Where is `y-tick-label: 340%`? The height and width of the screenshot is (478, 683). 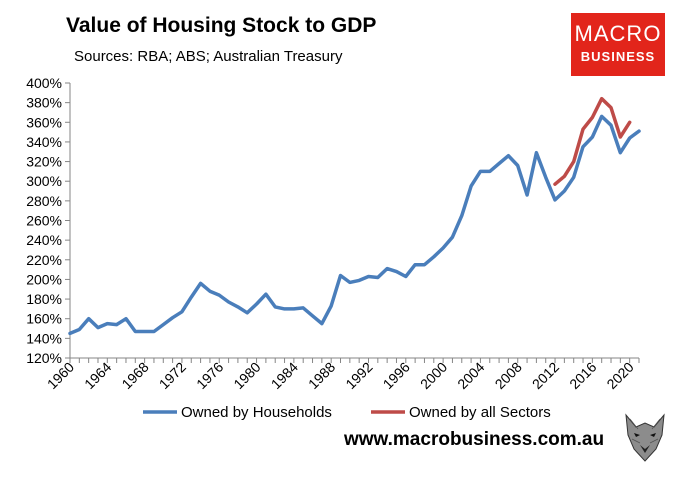
y-tick-label: 340% is located at coordinates (44, 142).